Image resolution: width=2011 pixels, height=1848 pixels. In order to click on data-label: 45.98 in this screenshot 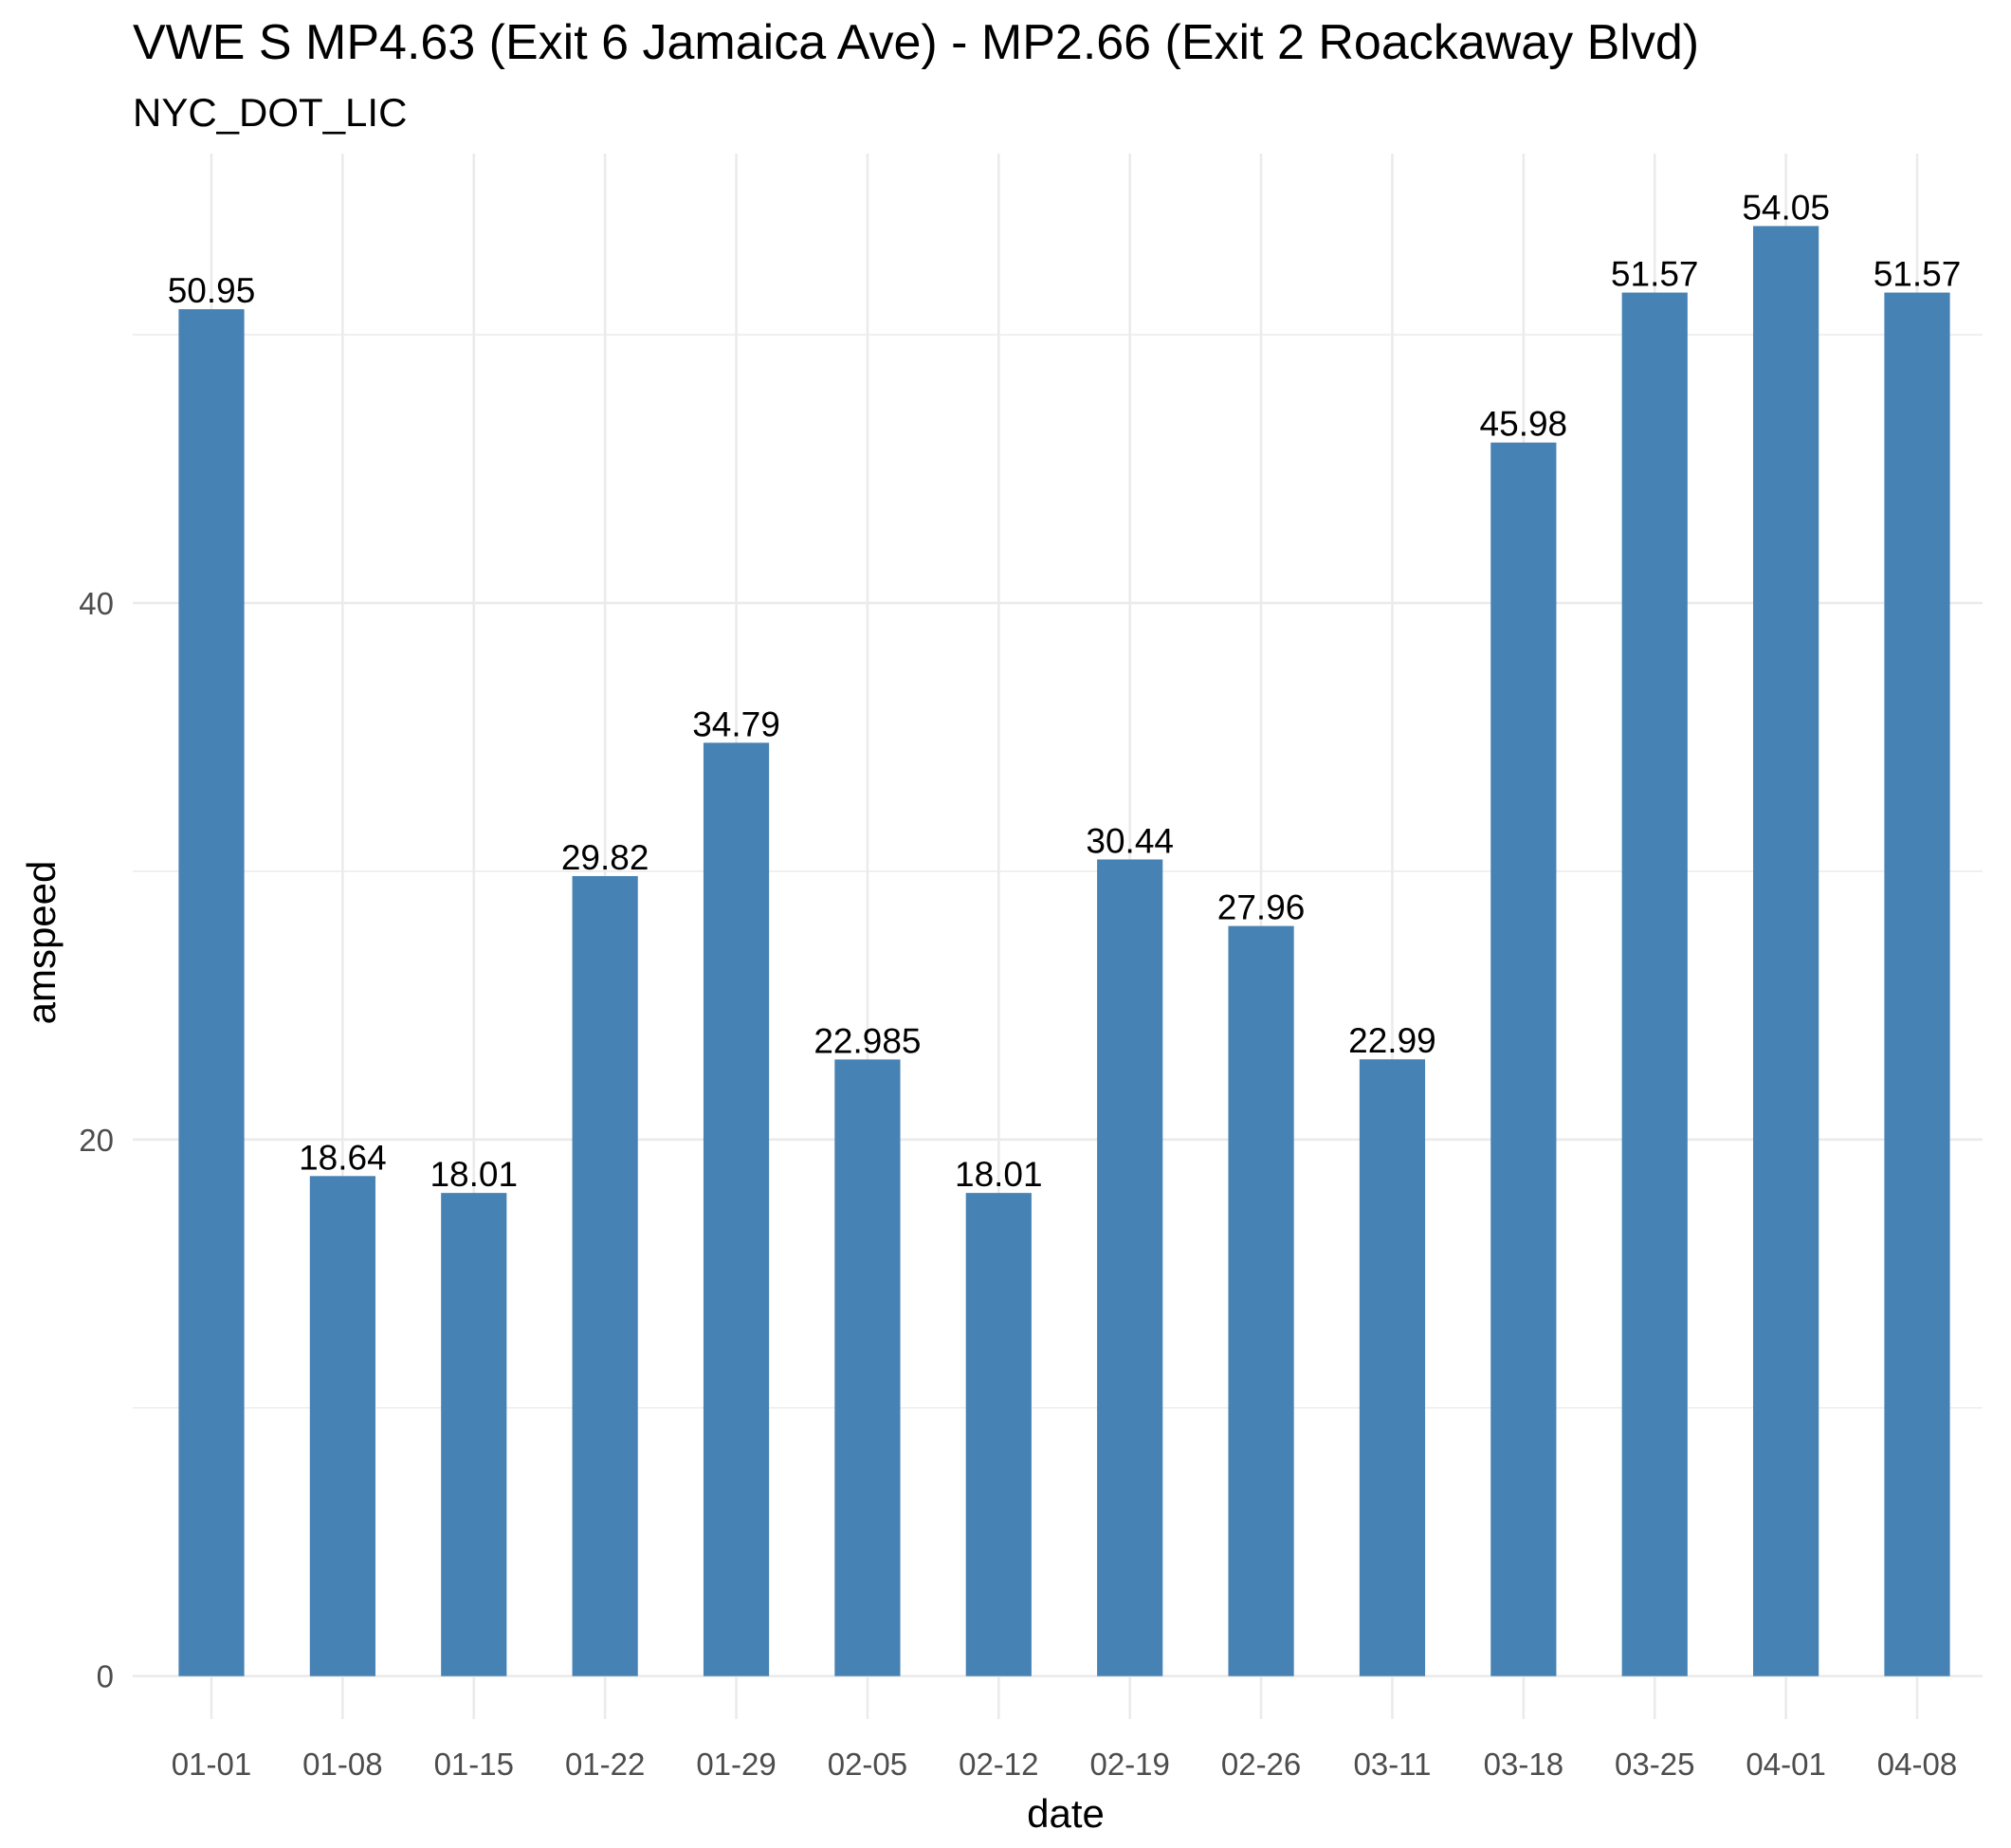, I will do `click(1524, 424)`.